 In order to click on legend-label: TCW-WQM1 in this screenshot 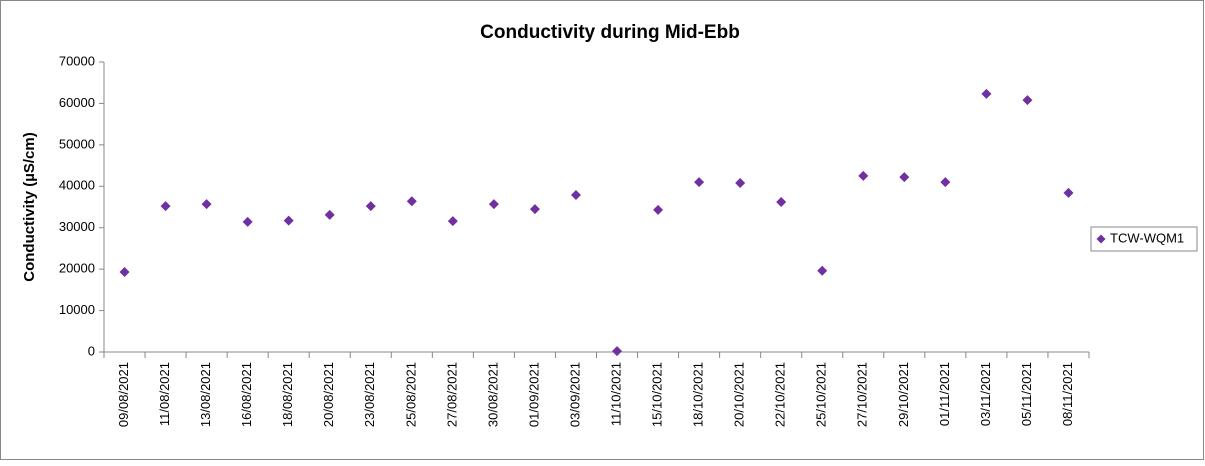, I will do `click(1147, 237)`.